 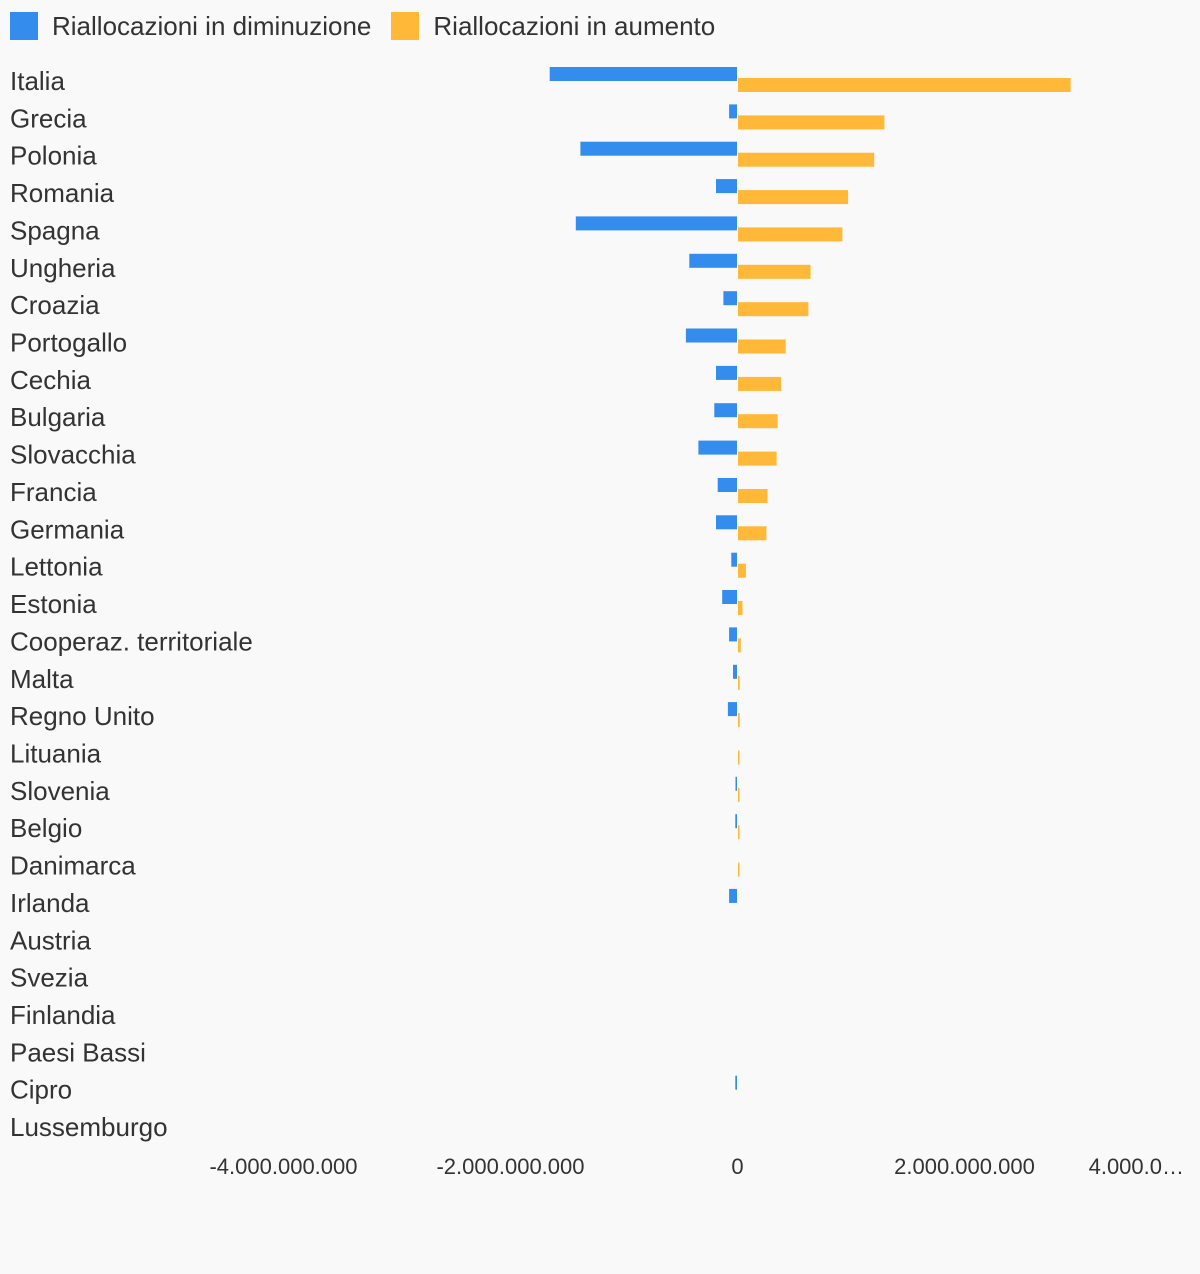 What do you see at coordinates (510, 1166) in the screenshot?
I see `x-tick-label: -2.000.000.000` at bounding box center [510, 1166].